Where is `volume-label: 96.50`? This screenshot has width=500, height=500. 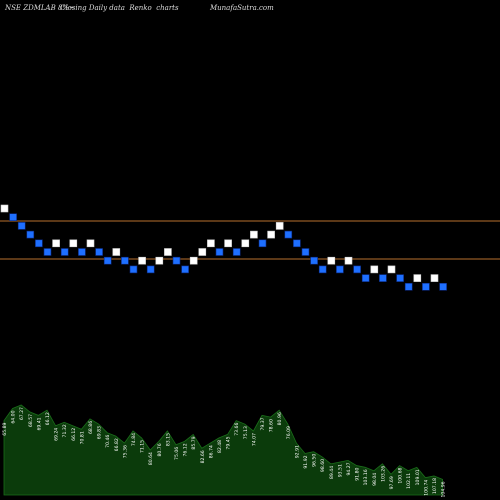
volume-label: 96.50 is located at coordinates (315, 460).